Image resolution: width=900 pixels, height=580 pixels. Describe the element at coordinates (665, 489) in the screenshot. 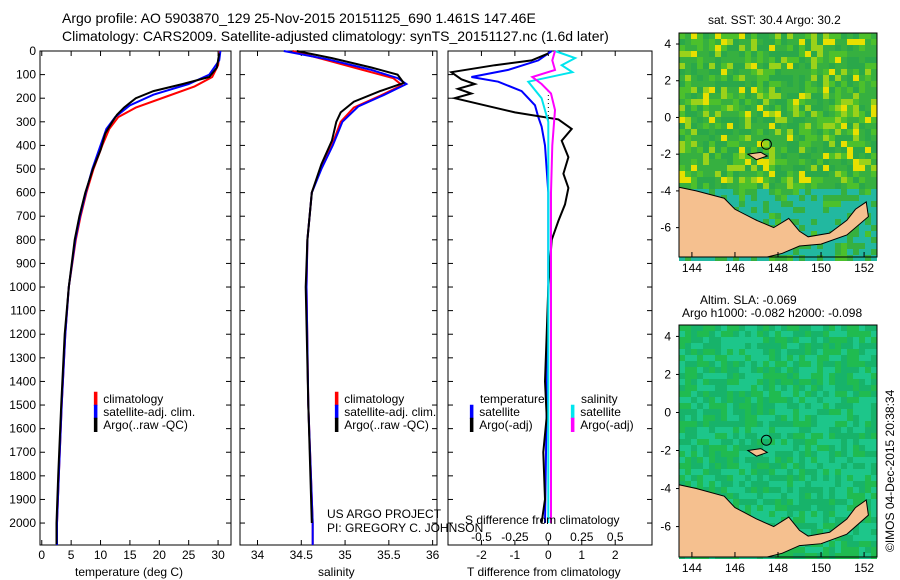

I see `lat-tick-label: -4` at that location.